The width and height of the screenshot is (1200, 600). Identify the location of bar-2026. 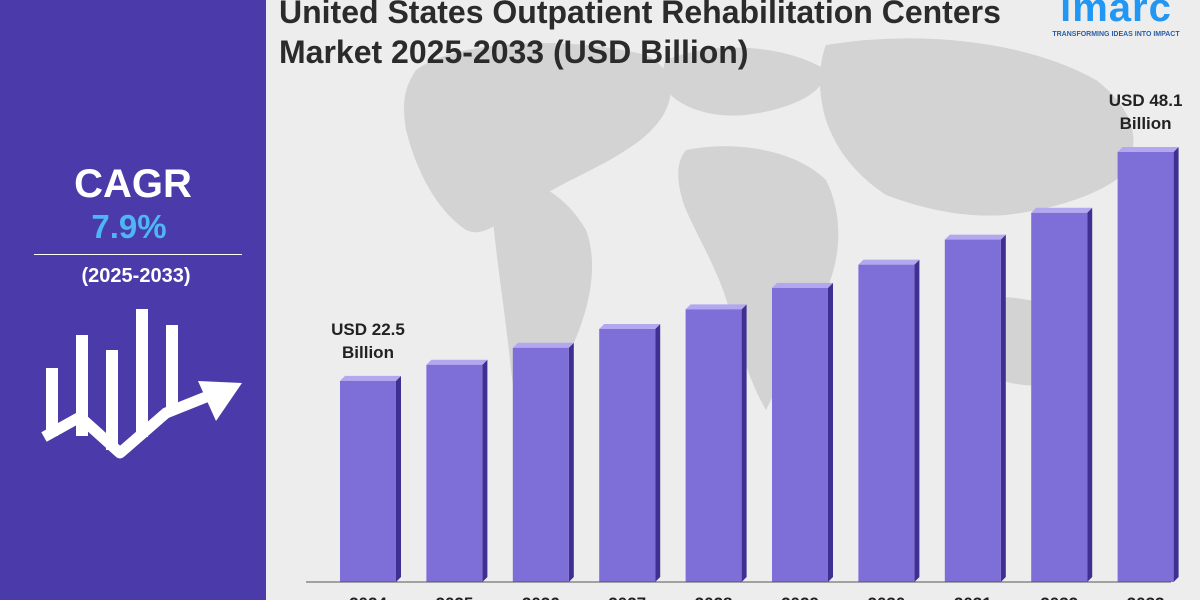
(543, 462).